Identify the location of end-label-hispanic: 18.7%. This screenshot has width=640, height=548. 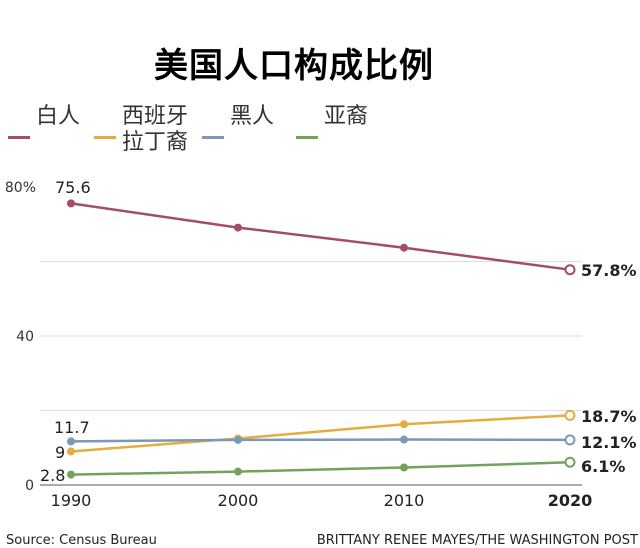
(609, 416).